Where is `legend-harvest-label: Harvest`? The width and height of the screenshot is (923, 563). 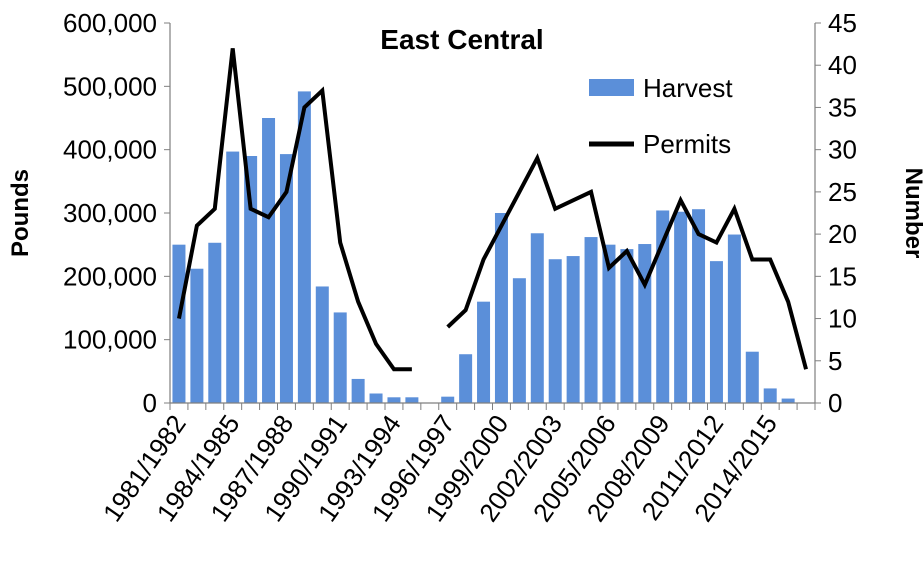
legend-harvest-label: Harvest is located at coordinates (688, 88).